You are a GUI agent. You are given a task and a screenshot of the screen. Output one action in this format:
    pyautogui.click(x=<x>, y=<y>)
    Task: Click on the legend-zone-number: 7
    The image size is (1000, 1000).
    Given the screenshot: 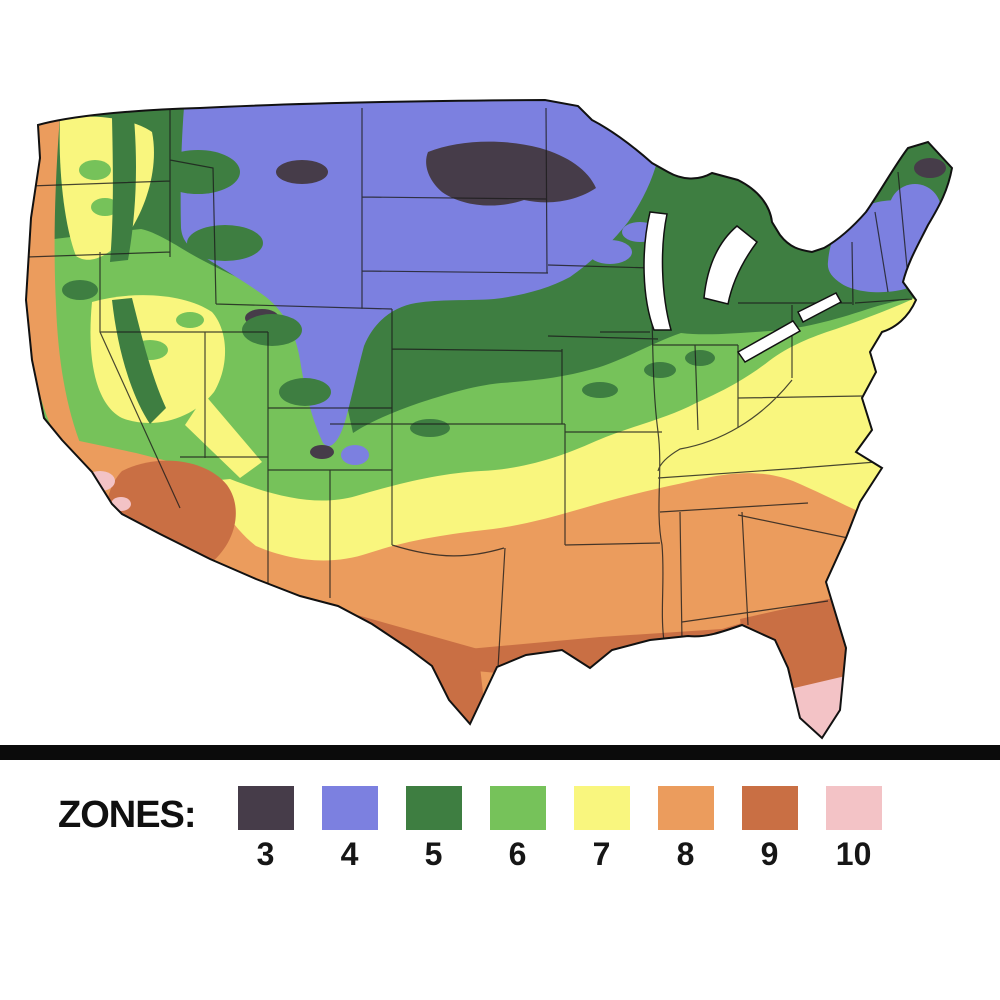 What is the action you would take?
    pyautogui.click(x=601, y=854)
    